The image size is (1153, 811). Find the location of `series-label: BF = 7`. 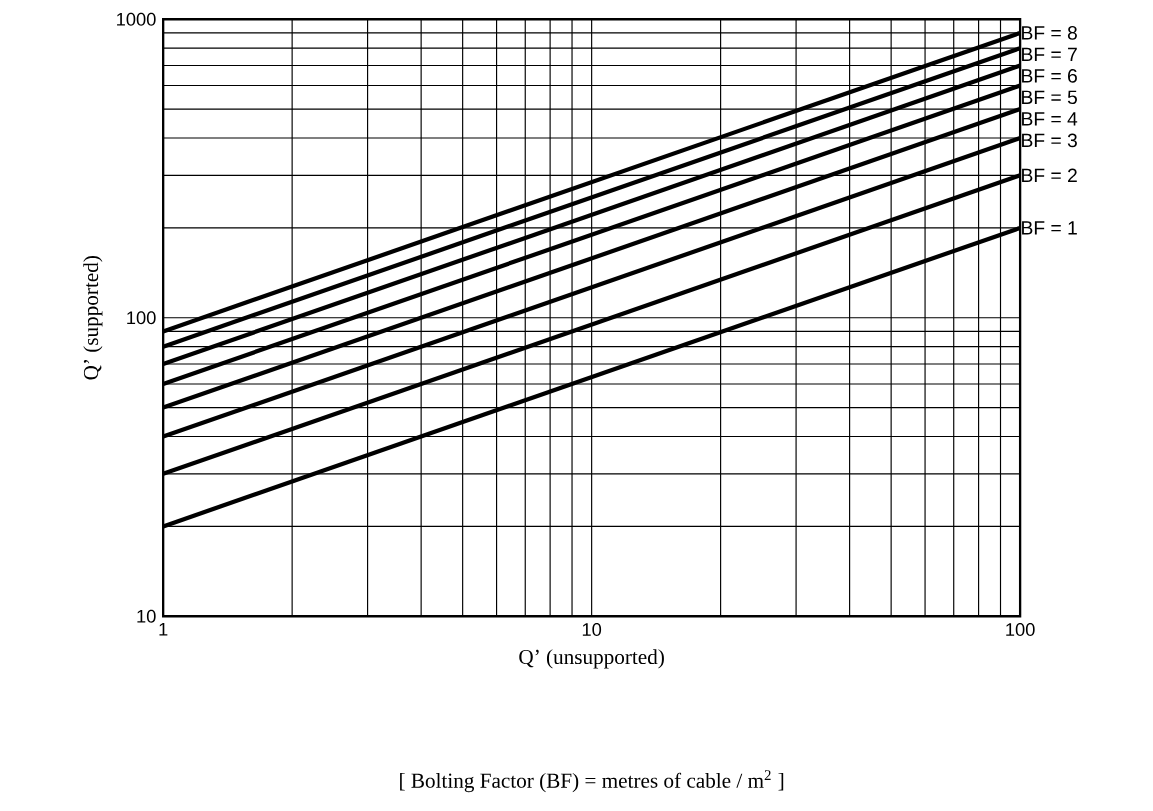

series-label: BF = 7 is located at coordinates (1049, 54).